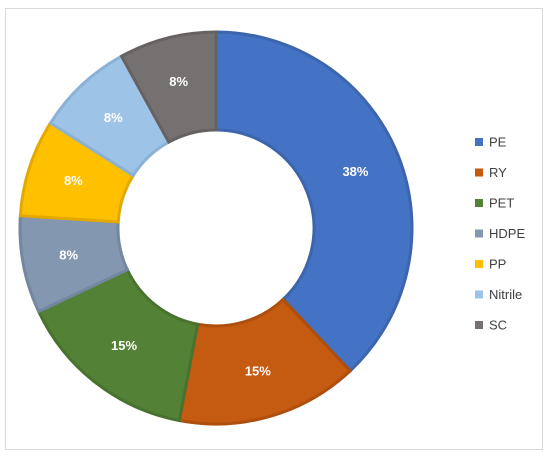 The height and width of the screenshot is (457, 550). What do you see at coordinates (479, 264) in the screenshot?
I see `legend-swatch-pp` at bounding box center [479, 264].